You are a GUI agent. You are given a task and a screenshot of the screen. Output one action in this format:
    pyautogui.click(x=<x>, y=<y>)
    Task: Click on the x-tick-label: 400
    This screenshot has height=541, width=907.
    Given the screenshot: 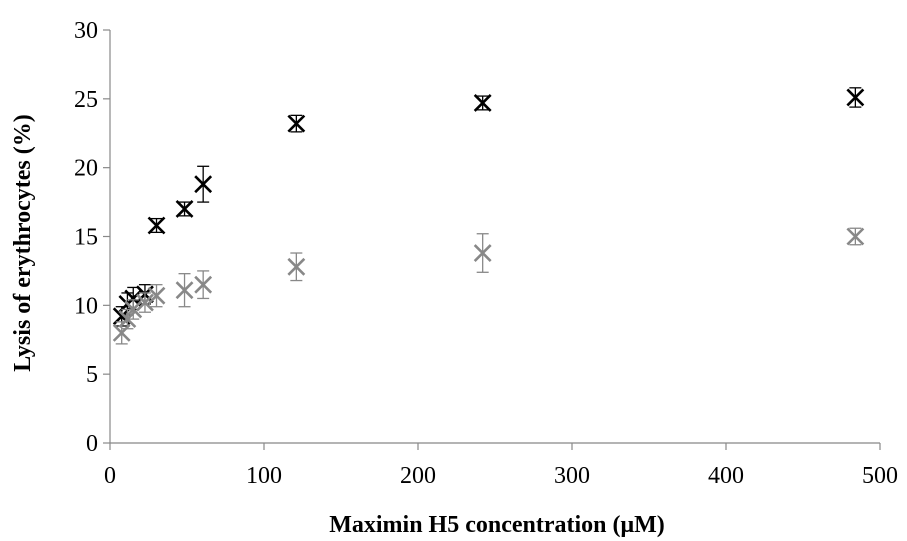 What is the action you would take?
    pyautogui.click(x=726, y=476)
    